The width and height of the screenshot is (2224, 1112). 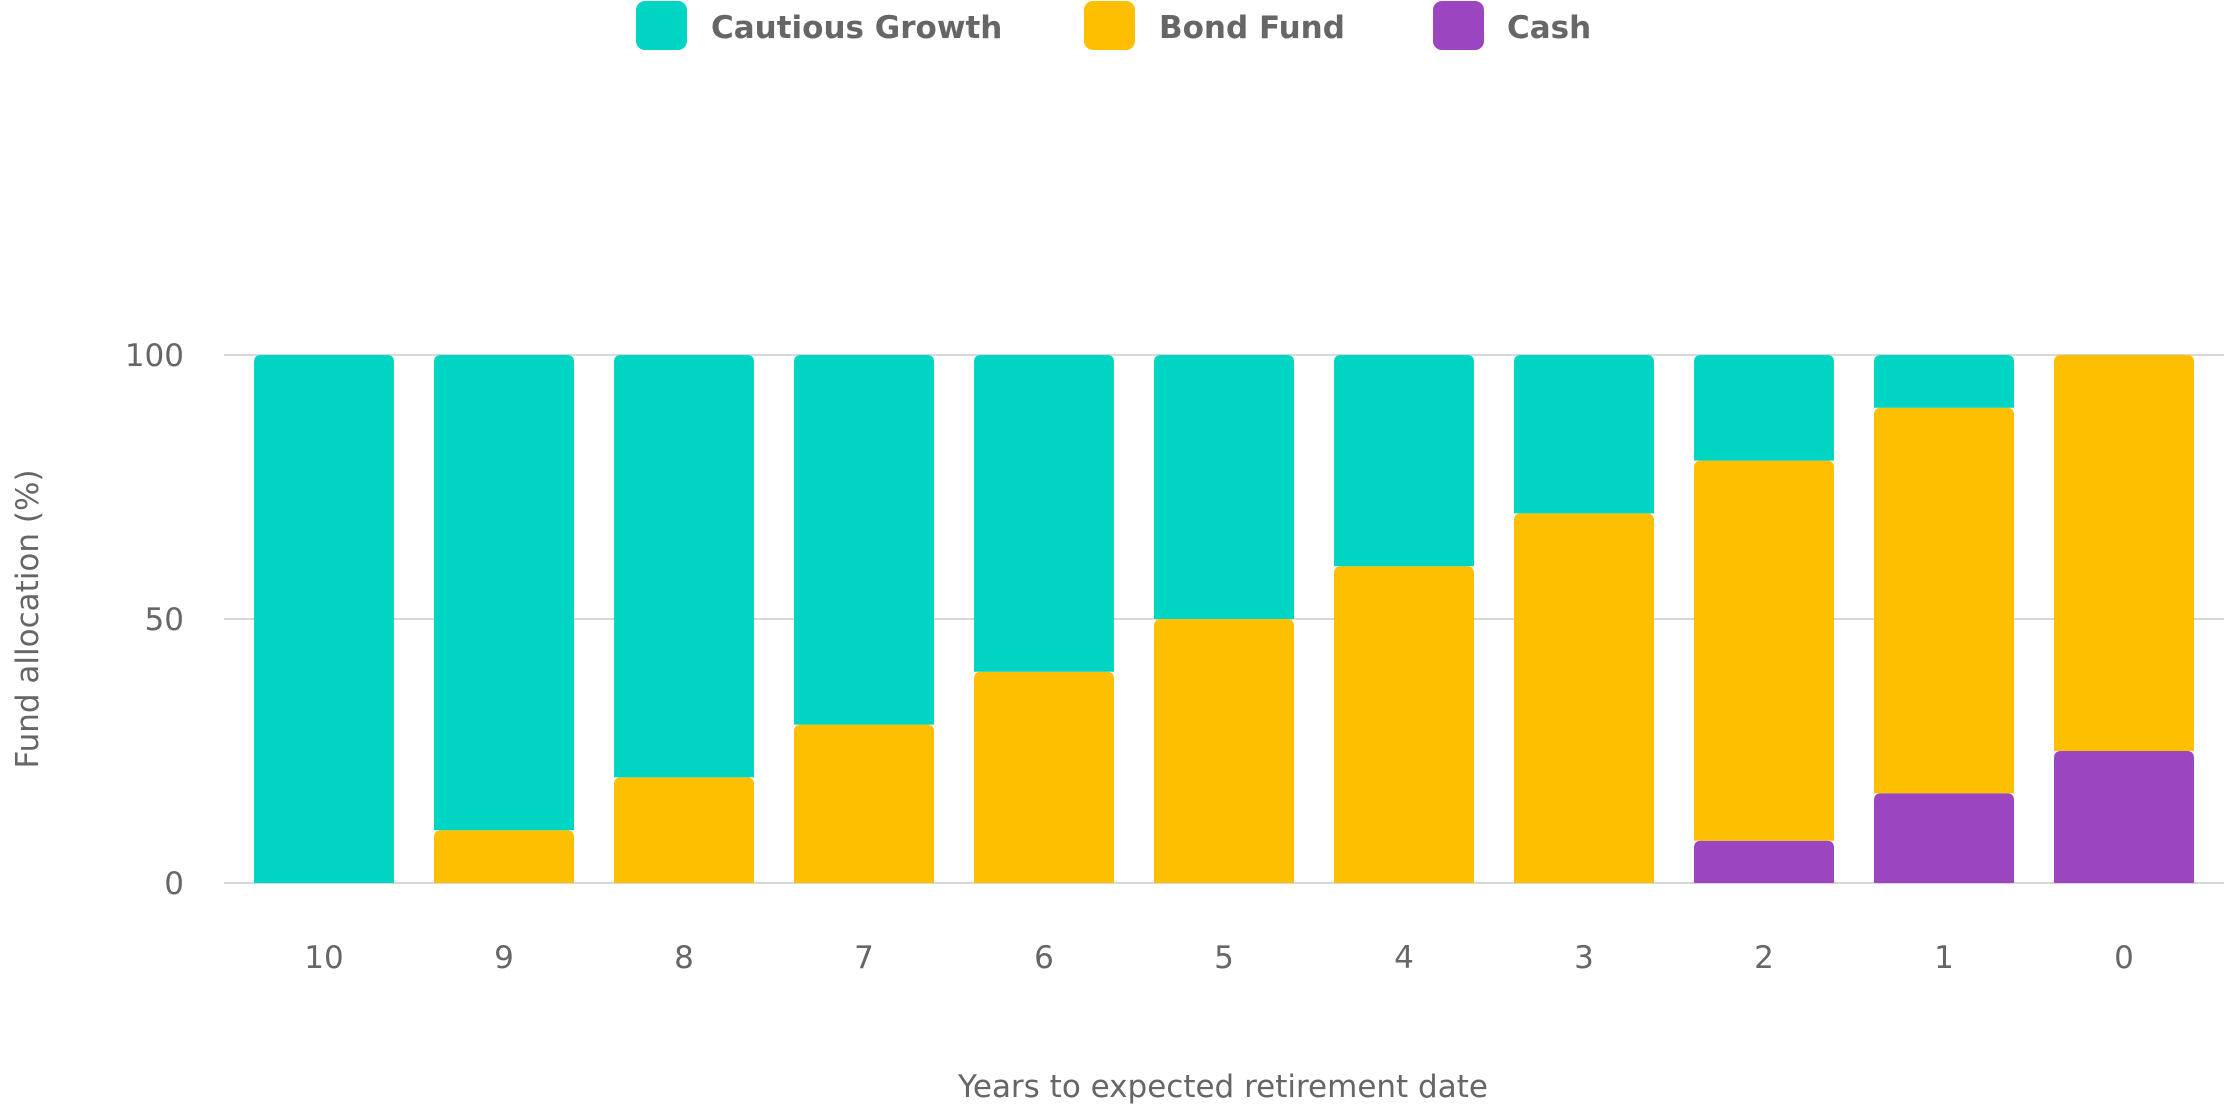 I want to click on x-axis-title: Years to expected retirement date, so click(x=1222, y=1087).